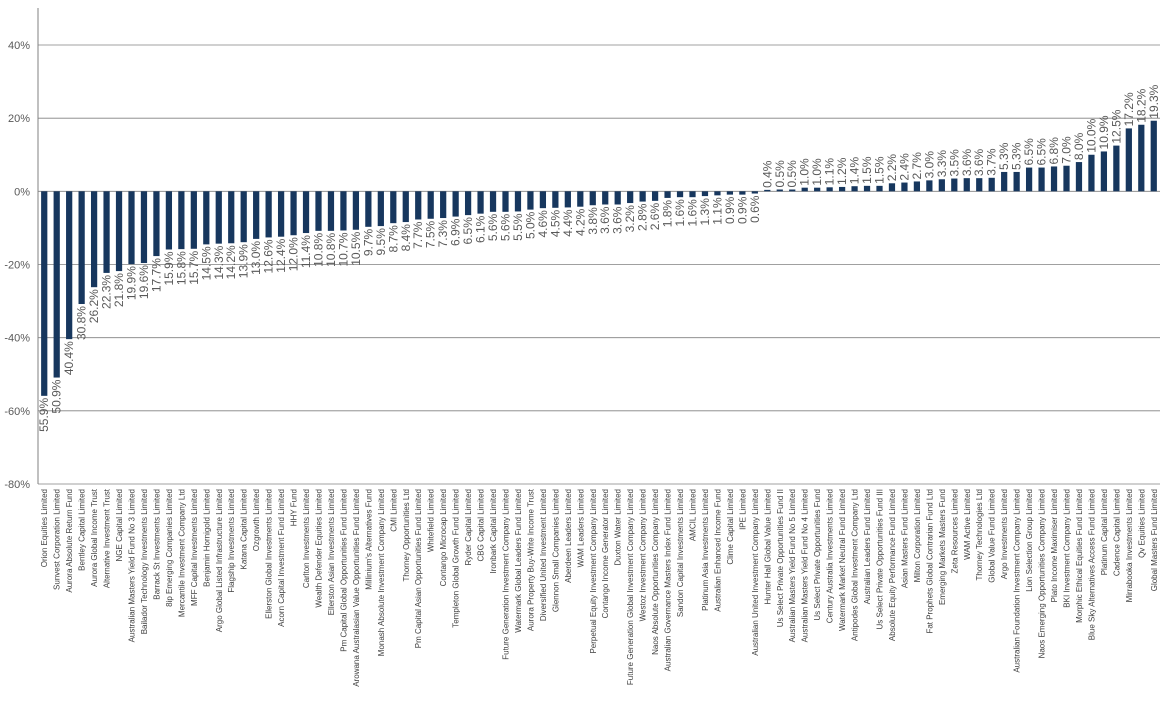 Image resolution: width=1166 pixels, height=719 pixels. I want to click on x-tick-label: Qv Equities Limited, so click(1141, 523).